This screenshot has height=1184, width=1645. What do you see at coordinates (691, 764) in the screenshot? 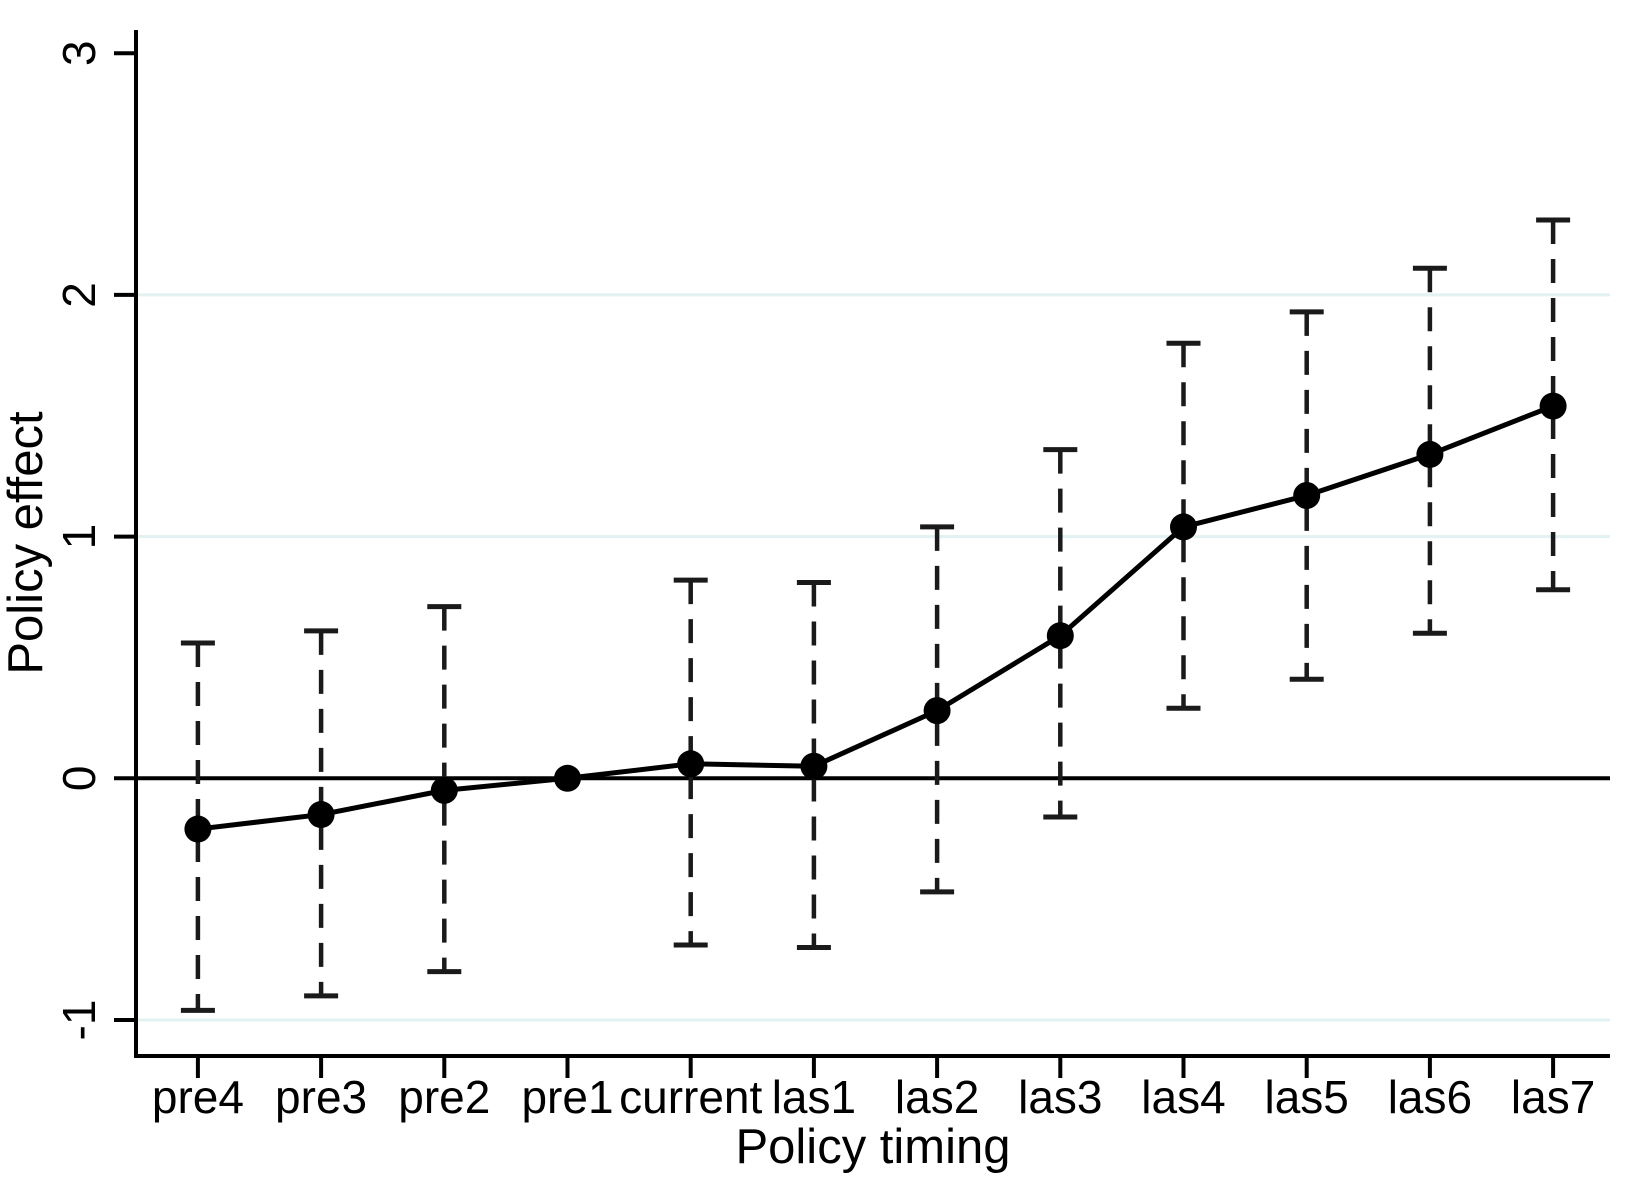
I see `data-point-current` at bounding box center [691, 764].